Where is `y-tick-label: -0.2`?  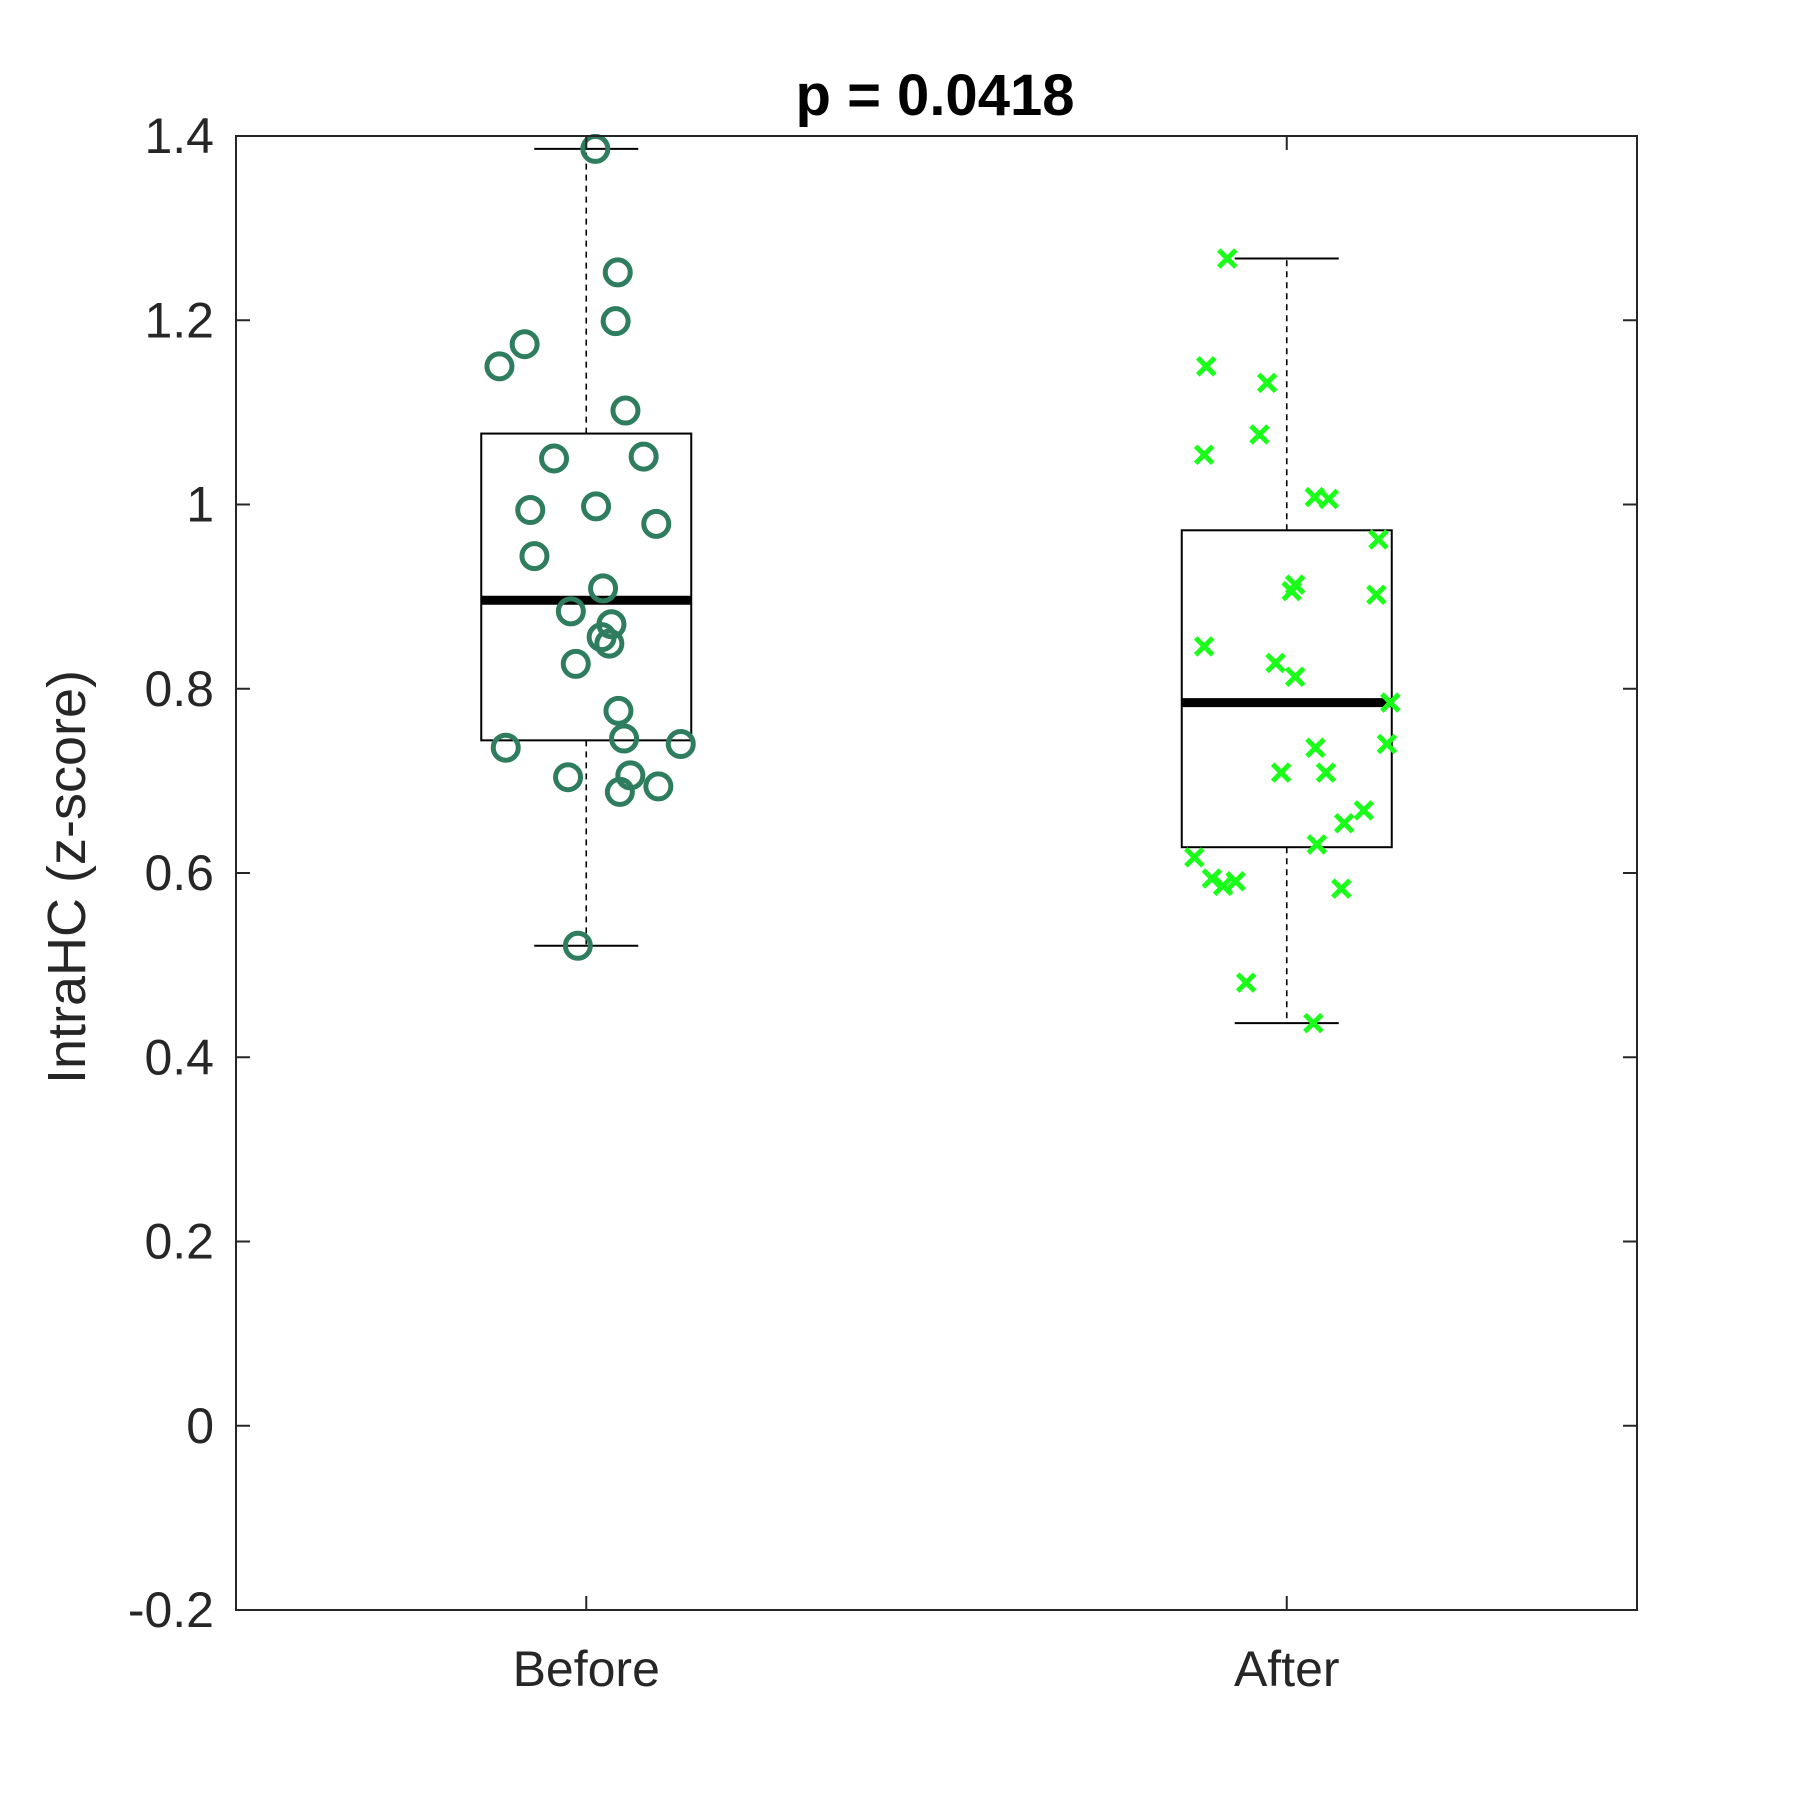 y-tick-label: -0.2 is located at coordinates (171, 1610).